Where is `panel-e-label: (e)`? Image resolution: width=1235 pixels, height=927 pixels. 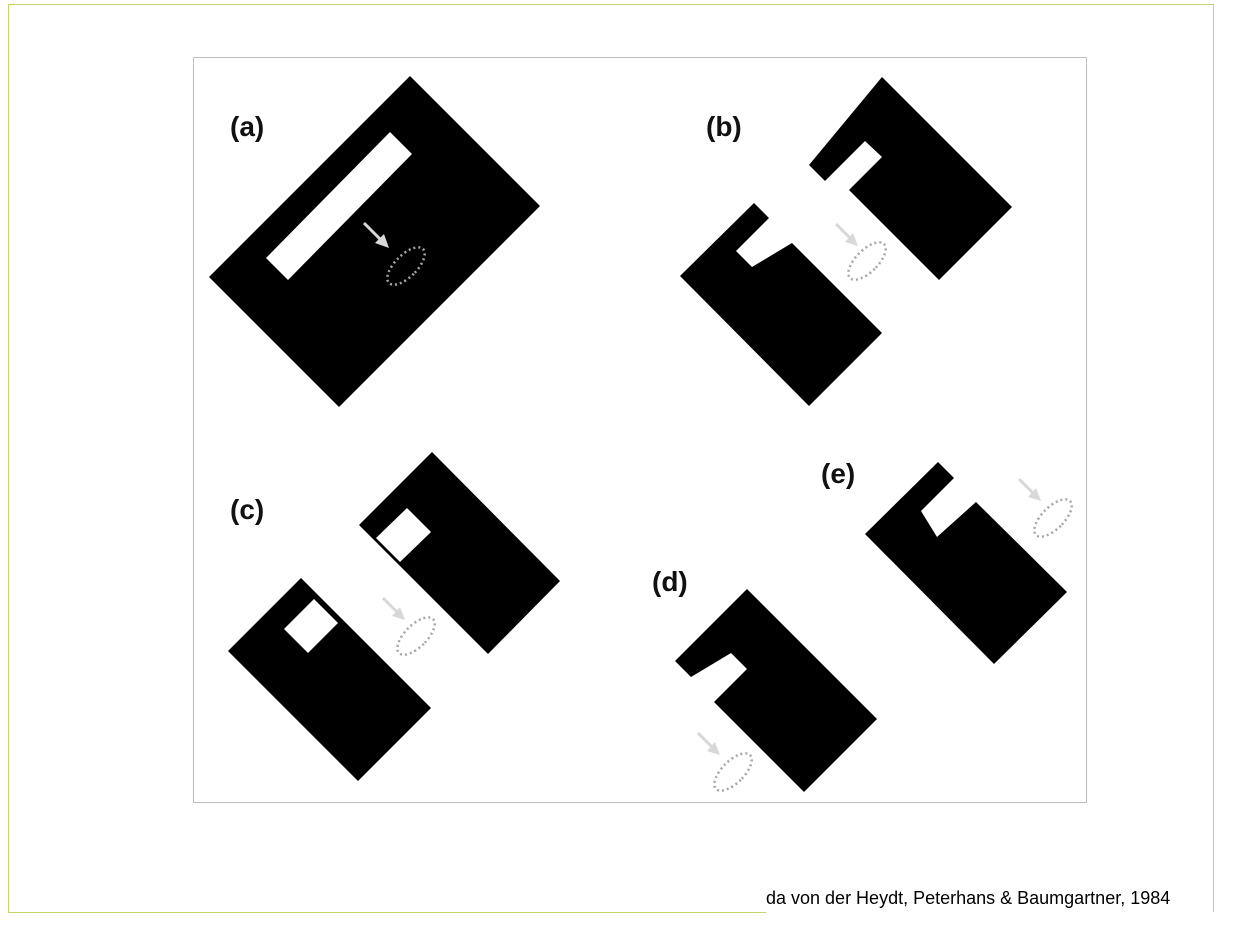
panel-e-label: (e) is located at coordinates (838, 473).